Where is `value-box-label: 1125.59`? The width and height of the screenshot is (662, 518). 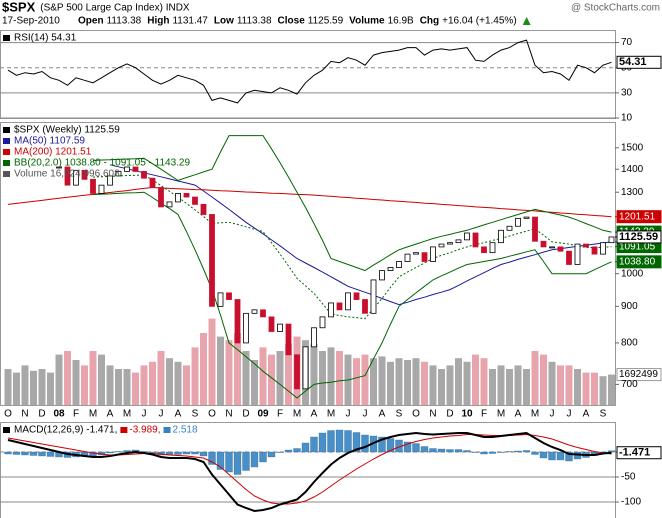
value-box-label: 1125.59 is located at coordinates (638, 237).